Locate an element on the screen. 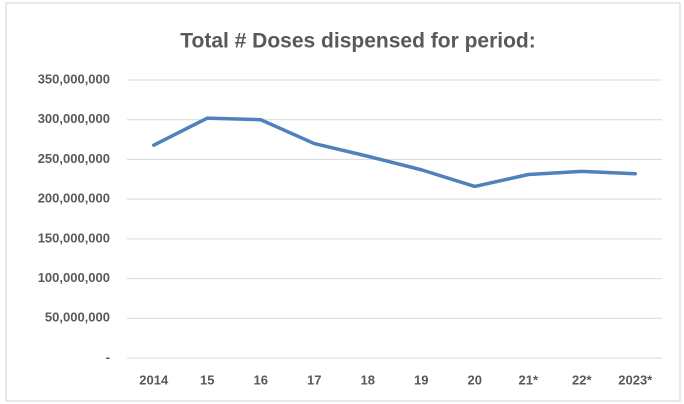 This screenshot has width=684, height=404. x-tick-label: 19 is located at coordinates (421, 379).